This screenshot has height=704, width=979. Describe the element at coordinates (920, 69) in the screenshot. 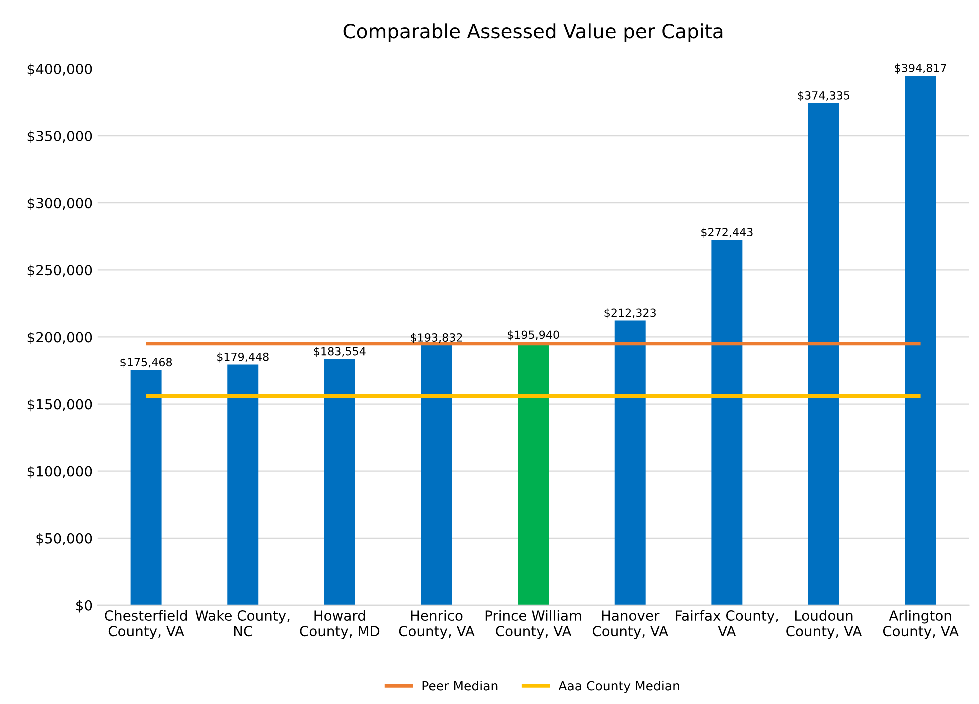

I see `data-label: $394,817` at that location.